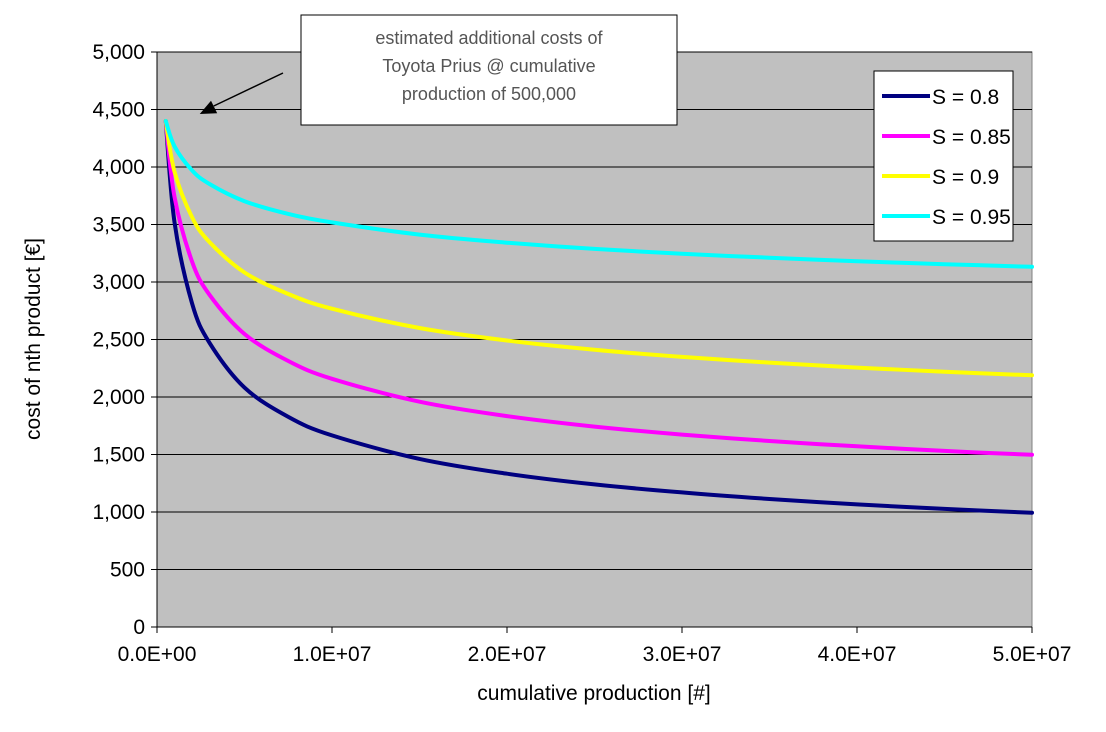 Image resolution: width=1106 pixels, height=732 pixels. I want to click on y-tick-label: 2,000, so click(118, 397).